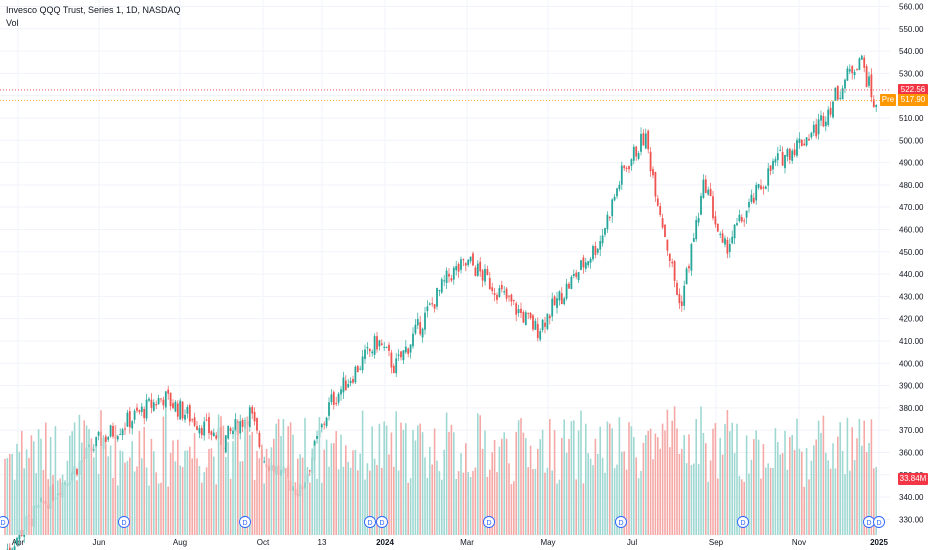 The height and width of the screenshot is (550, 932). Describe the element at coordinates (385, 542) in the screenshot. I see `x-tick-label: 2024` at that location.